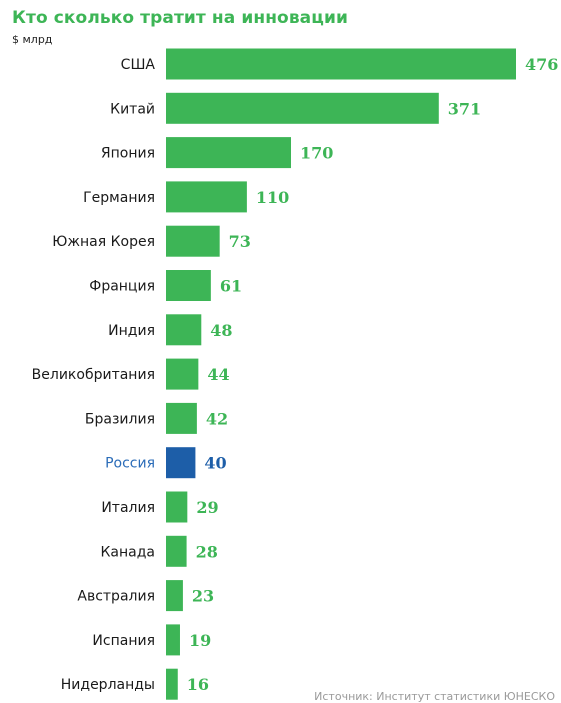 This screenshot has width=561, height=703. I want to click on value-label: 16, so click(198, 684).